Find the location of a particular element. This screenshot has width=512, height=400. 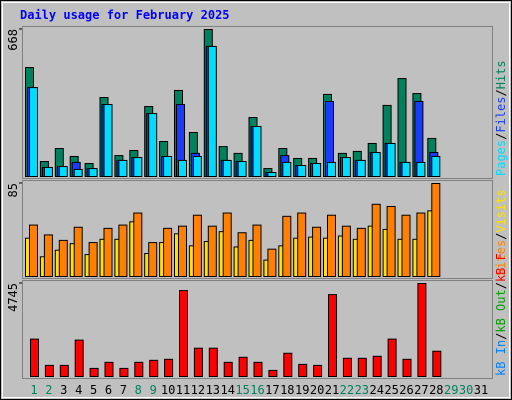

x-tick-label: 3 is located at coordinates (63, 390).